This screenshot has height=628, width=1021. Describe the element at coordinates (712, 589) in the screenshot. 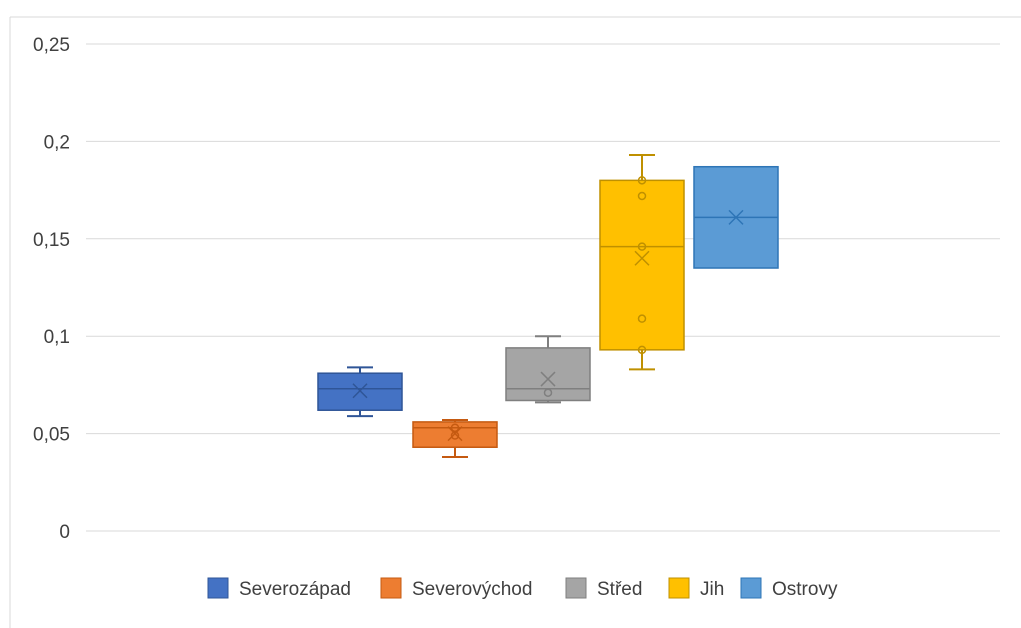

I see `legend-label: Jih` at that location.